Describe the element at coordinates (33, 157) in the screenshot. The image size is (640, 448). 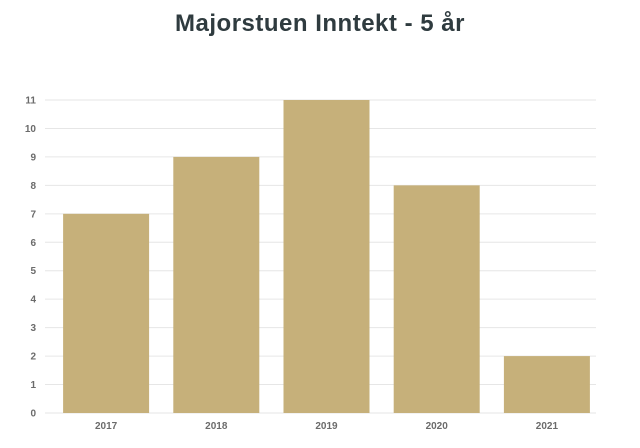
I see `y-tick-label: 9` at that location.